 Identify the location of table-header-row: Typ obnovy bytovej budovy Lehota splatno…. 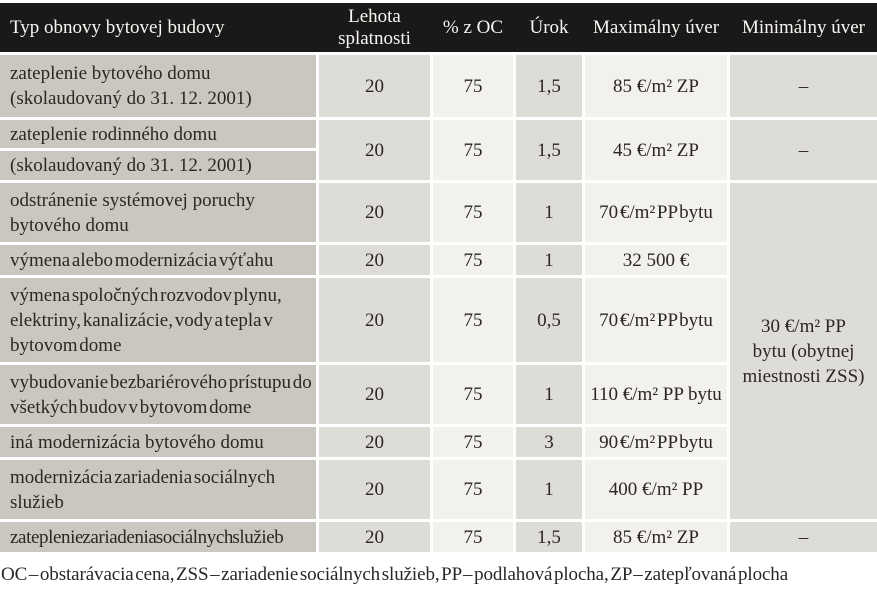
(438, 27).